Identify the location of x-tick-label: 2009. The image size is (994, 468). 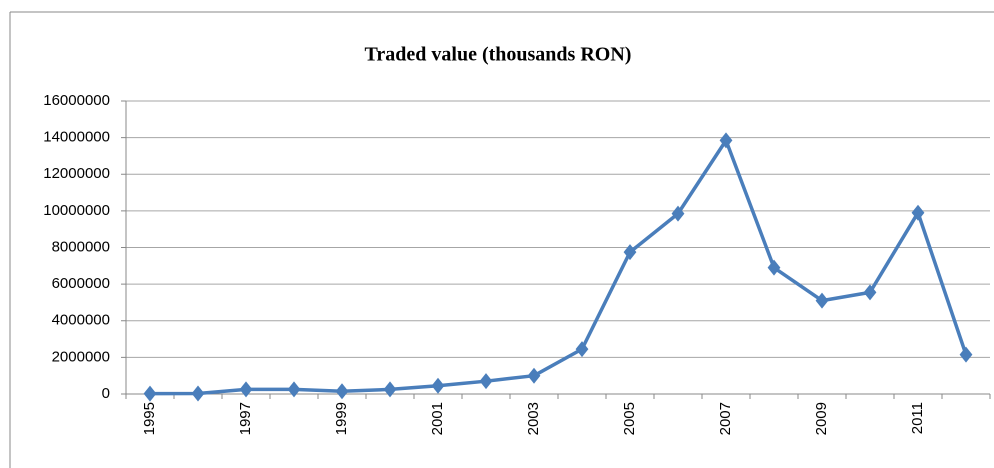
(821, 418).